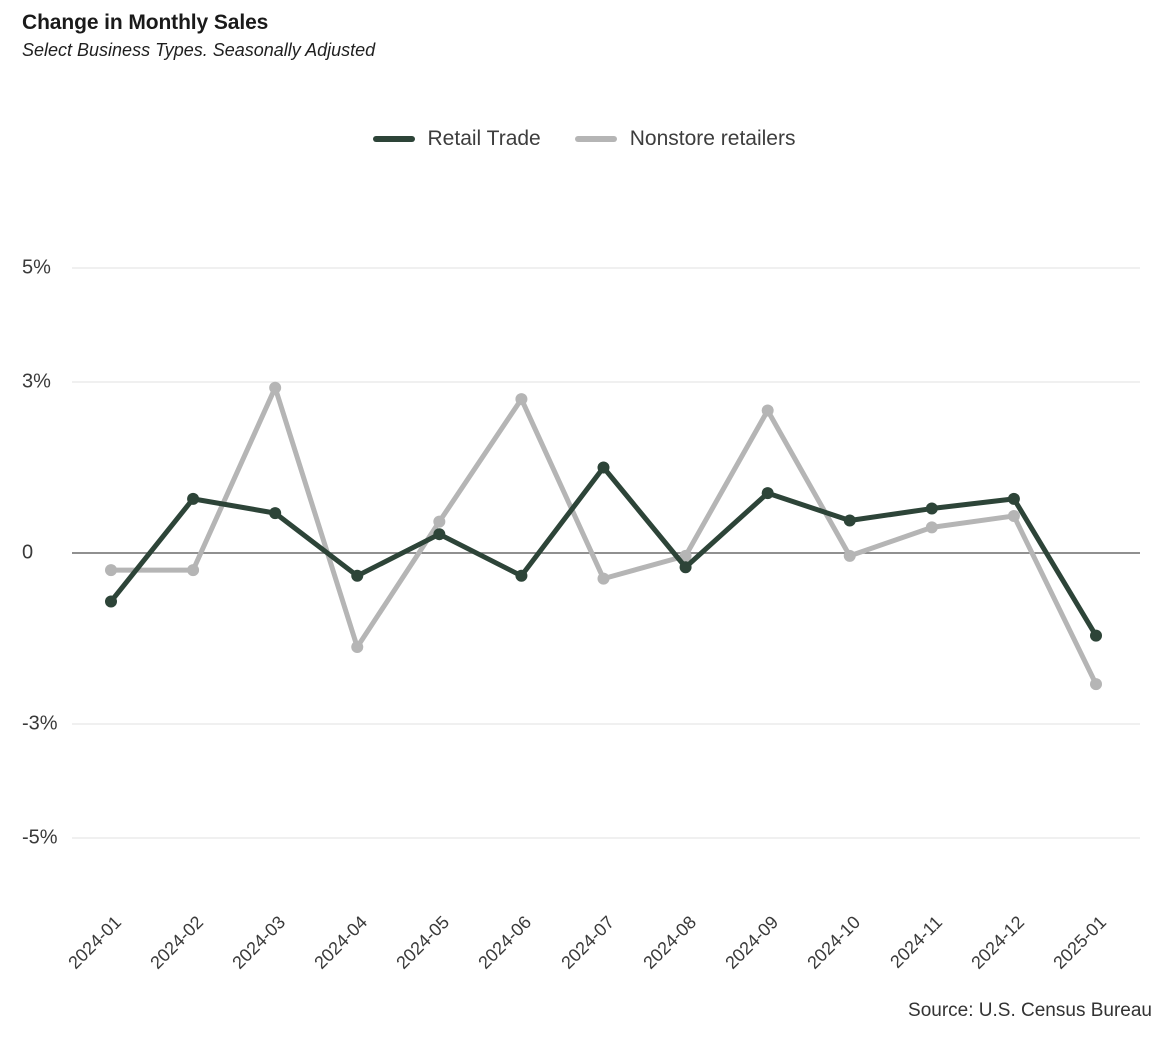 The height and width of the screenshot is (1054, 1168). Describe the element at coordinates (484, 138) in the screenshot. I see `legend-label: Retail Trade` at that location.